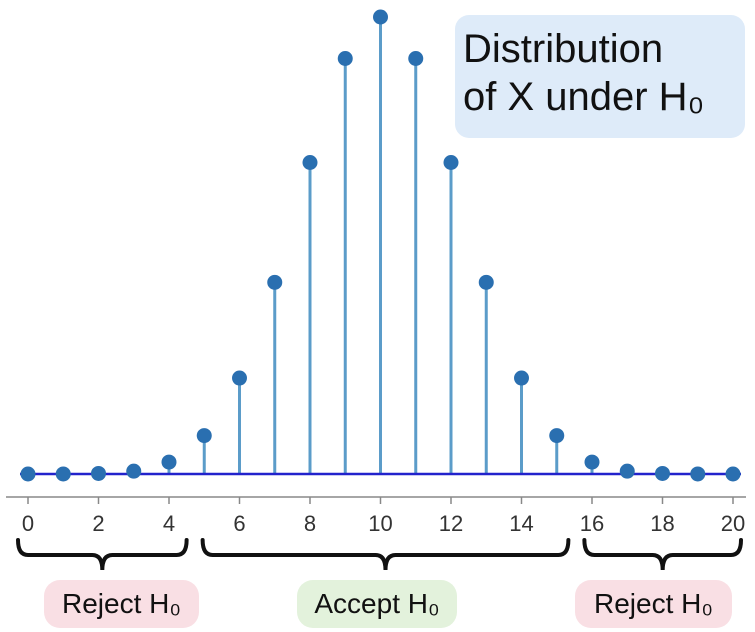  I want to click on chart-title-line2: of X under H₀, so click(584, 97).